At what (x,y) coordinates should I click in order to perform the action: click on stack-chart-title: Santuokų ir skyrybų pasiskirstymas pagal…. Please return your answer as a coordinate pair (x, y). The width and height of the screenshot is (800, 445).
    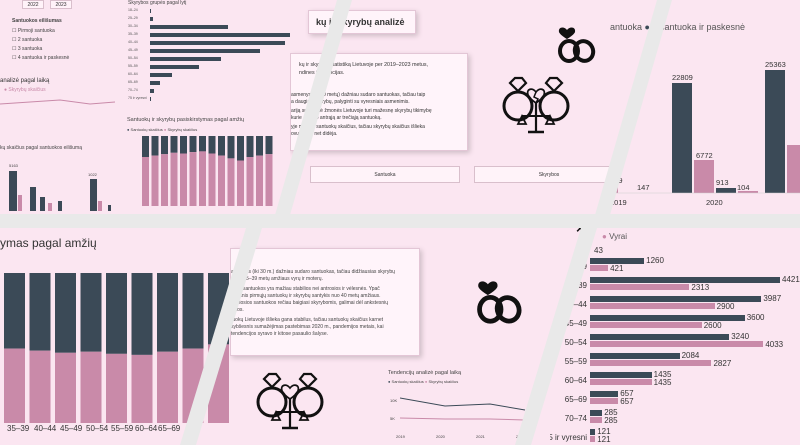
    Looking at the image, I should click on (186, 120).